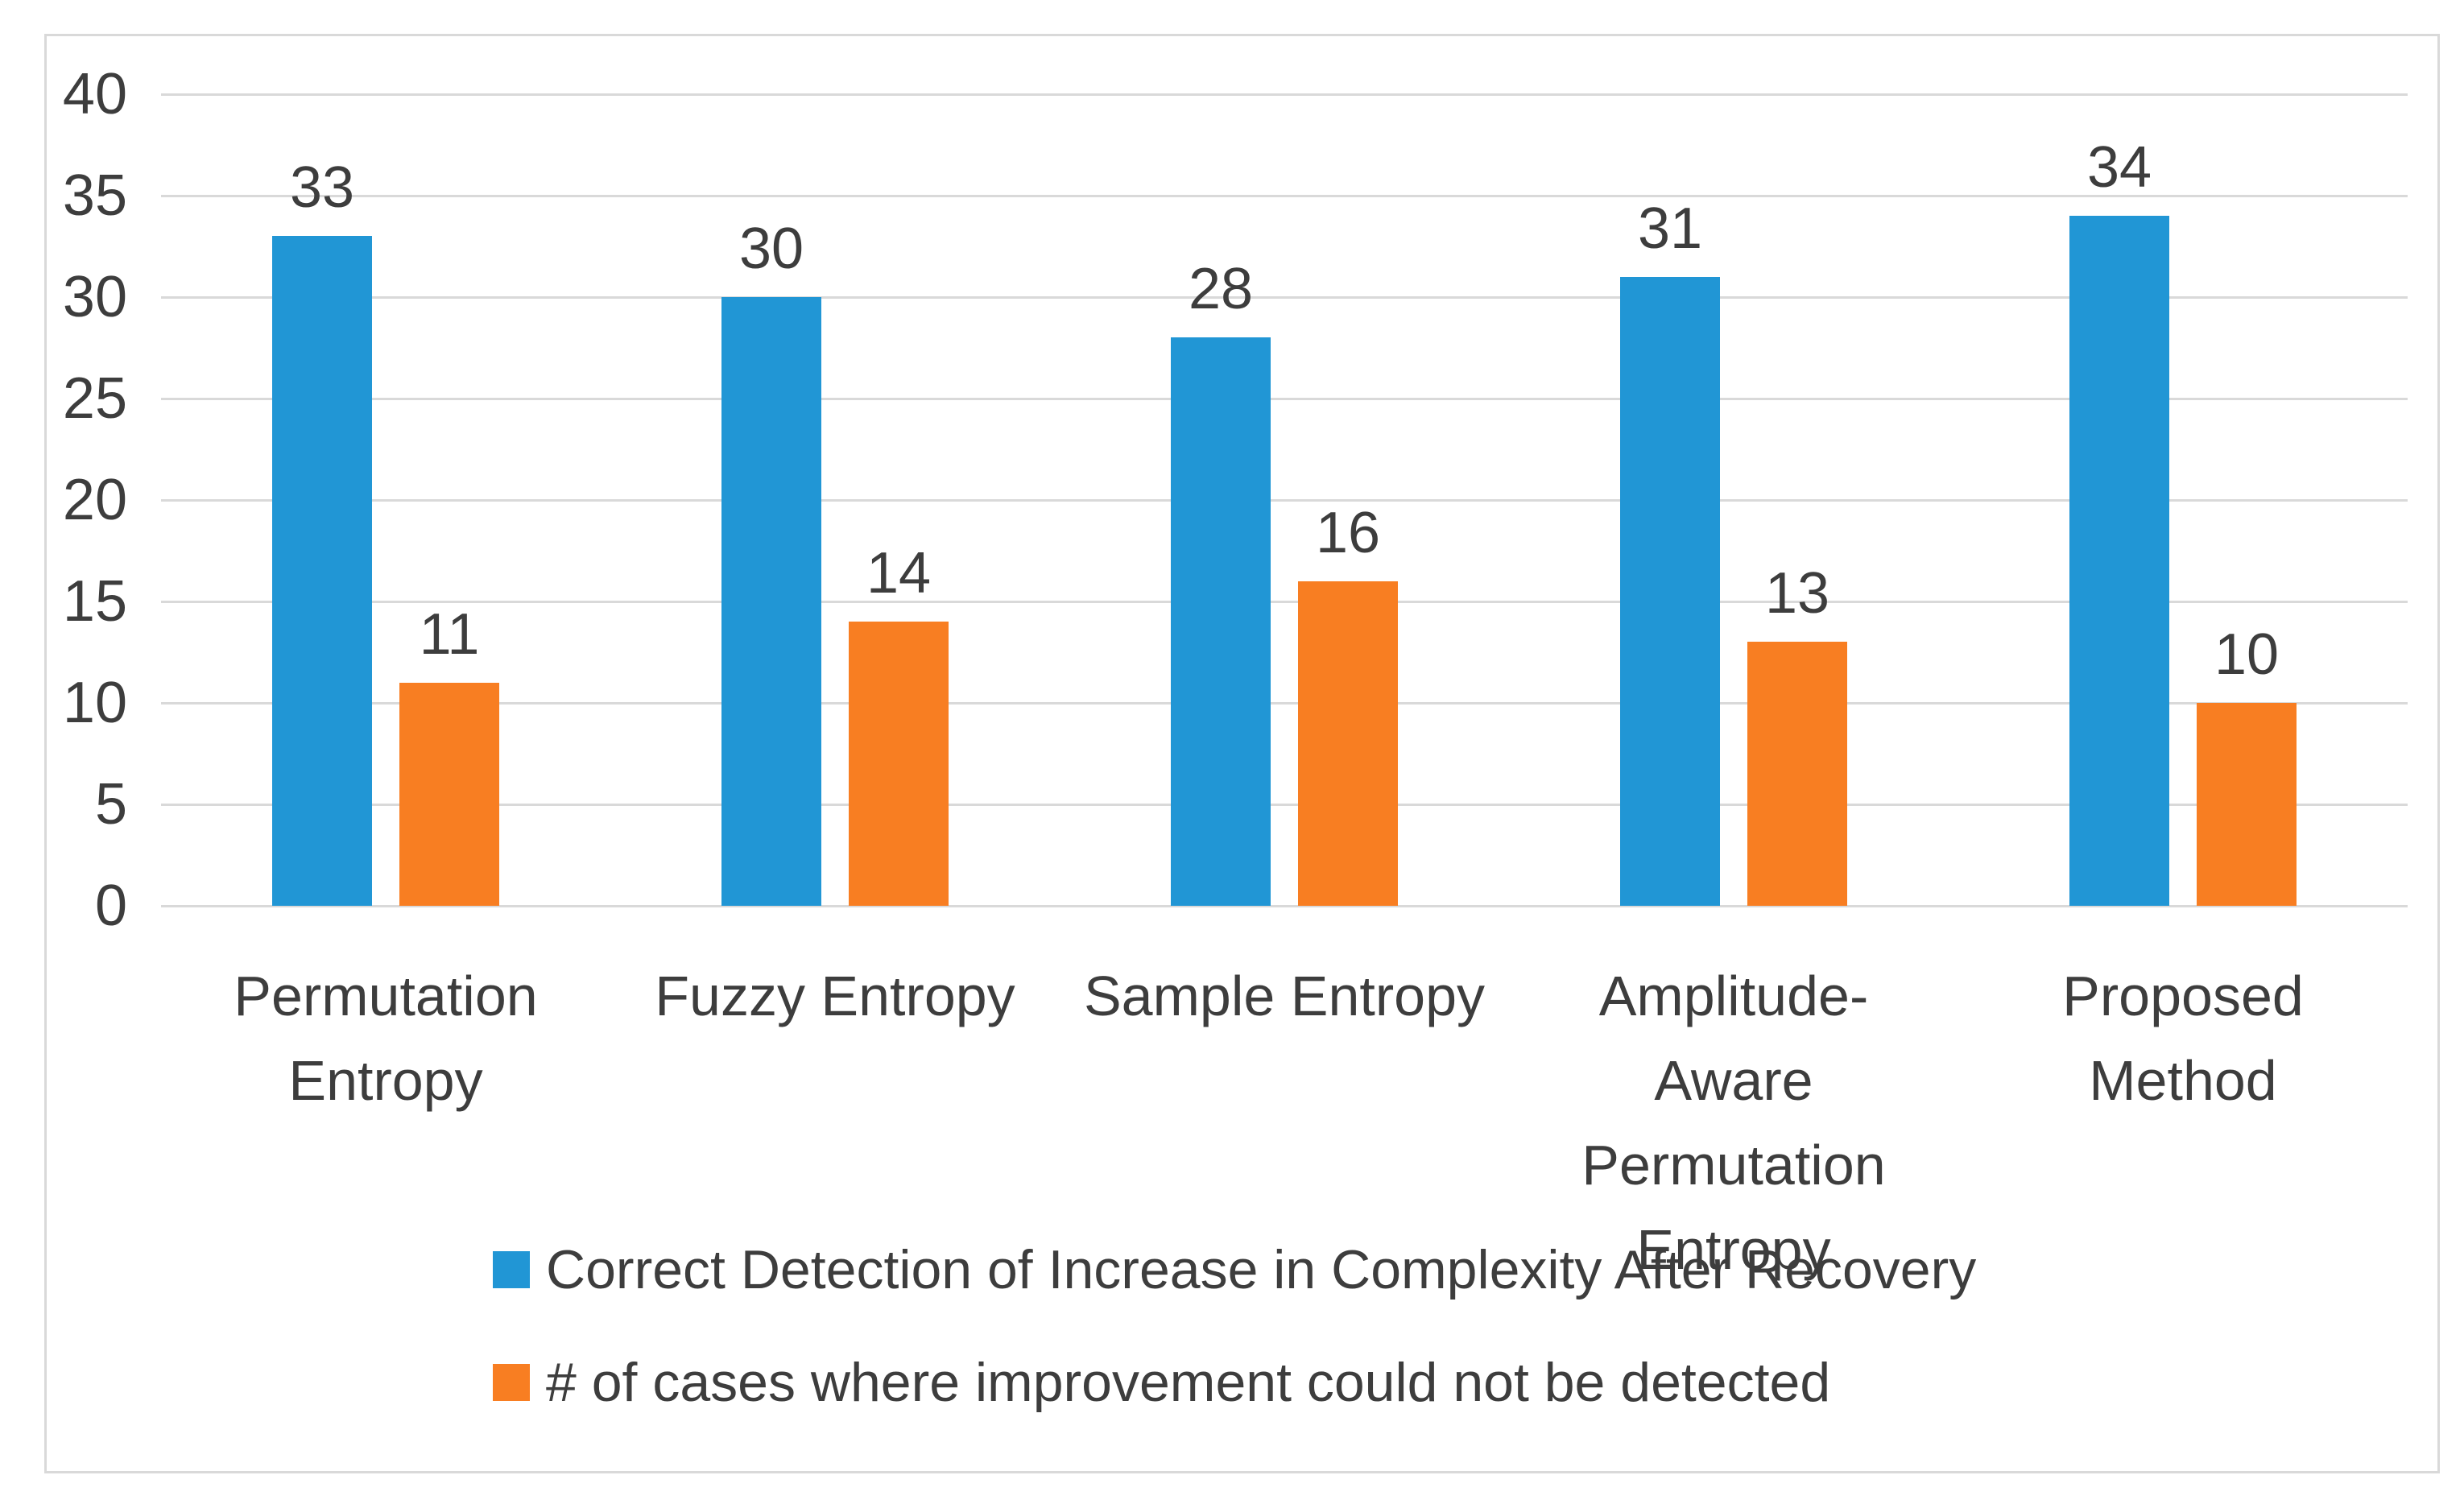 The width and height of the screenshot is (2464, 1500). What do you see at coordinates (386, 1038) in the screenshot?
I see `x-category-label-1: Permutation Entropy` at bounding box center [386, 1038].